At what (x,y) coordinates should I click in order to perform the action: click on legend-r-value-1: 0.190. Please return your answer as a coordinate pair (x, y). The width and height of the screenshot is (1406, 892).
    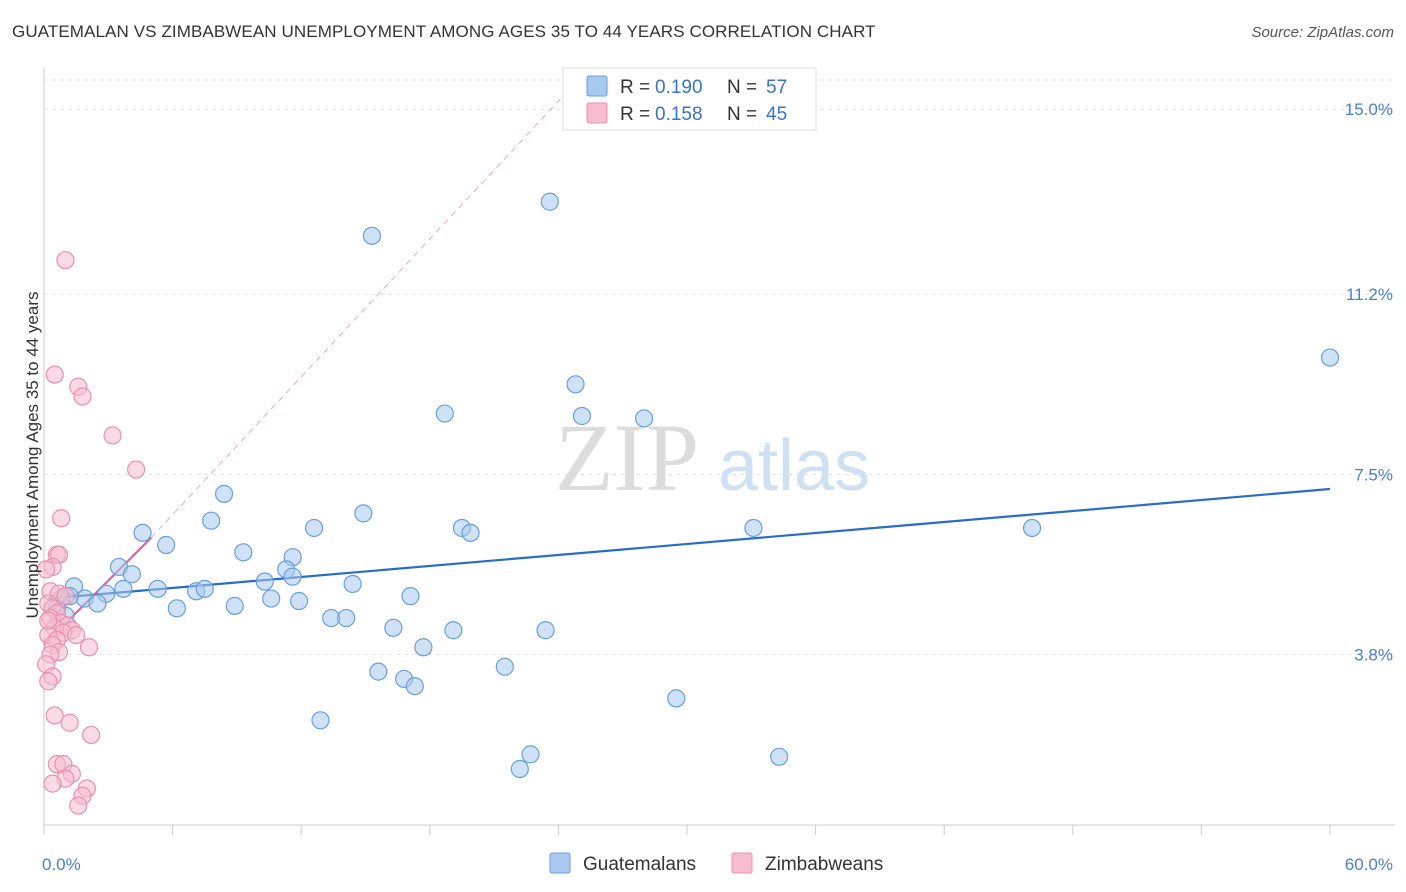
    Looking at the image, I should click on (679, 87).